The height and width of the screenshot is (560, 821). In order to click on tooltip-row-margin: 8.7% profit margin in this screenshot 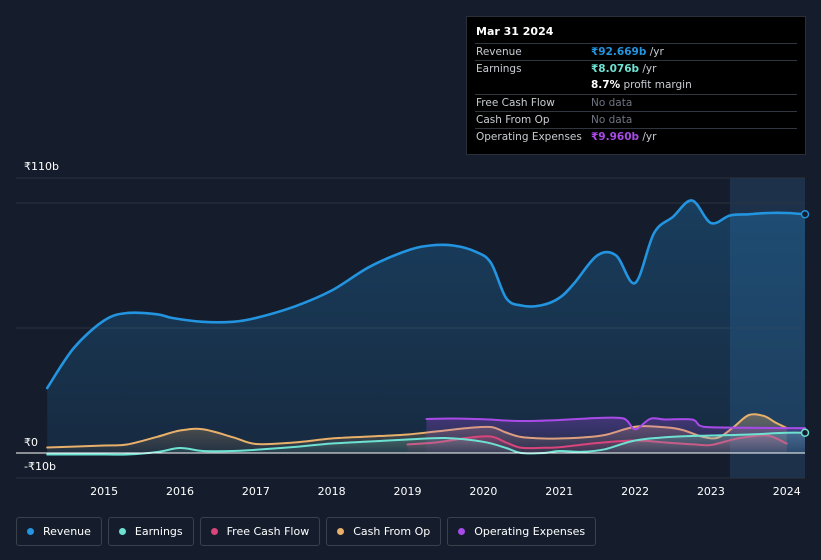, I will do `click(636, 85)`.